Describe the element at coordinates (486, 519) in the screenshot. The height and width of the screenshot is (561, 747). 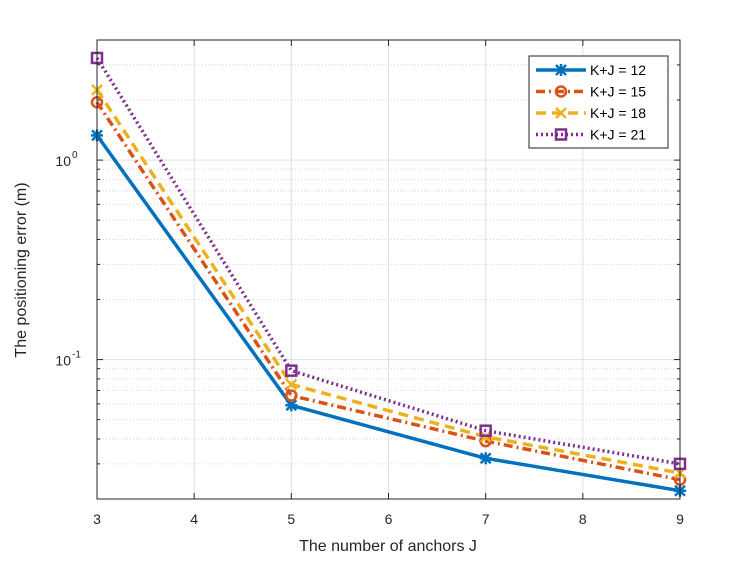
I see `x-tick-label: 7` at that location.